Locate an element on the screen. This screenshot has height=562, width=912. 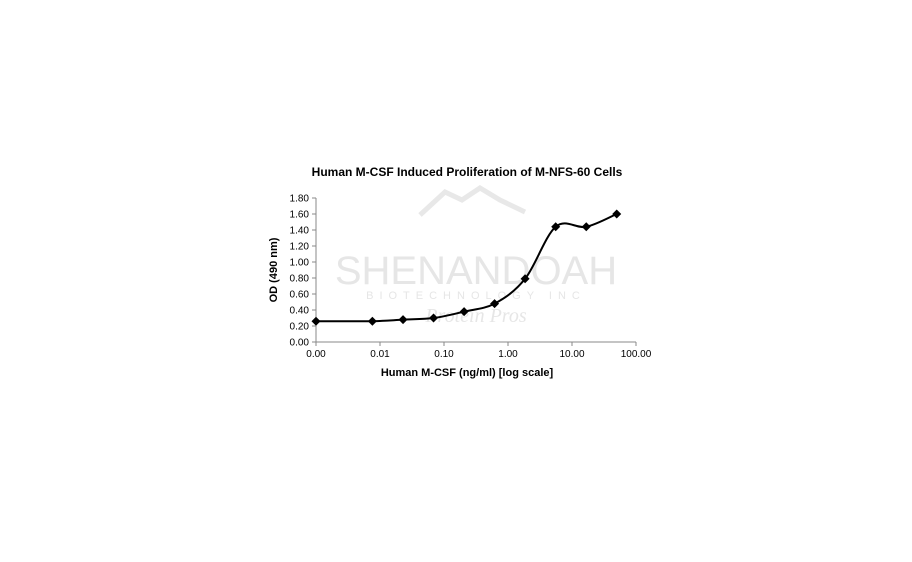
watermark-tagline: Protein Pros is located at coordinates (475, 316).